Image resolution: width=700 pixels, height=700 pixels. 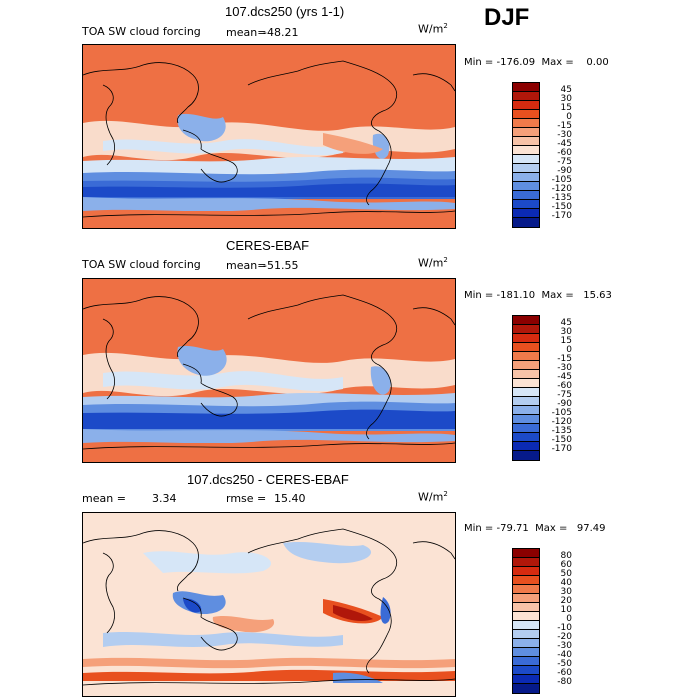 I want to click on panel1-colorbar, so click(x=526, y=155).